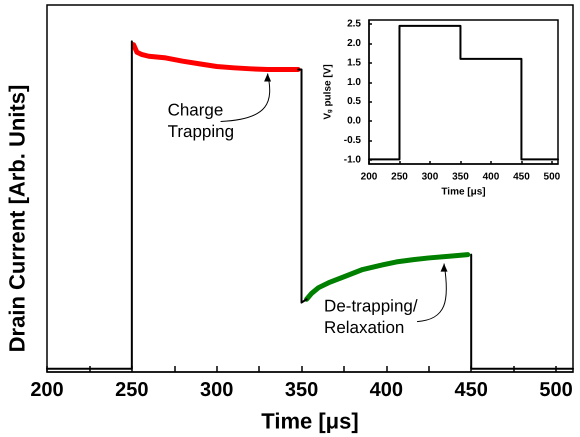  What do you see at coordinates (354, 102) in the screenshot?
I see `y-tick-label: 0.5` at bounding box center [354, 102].